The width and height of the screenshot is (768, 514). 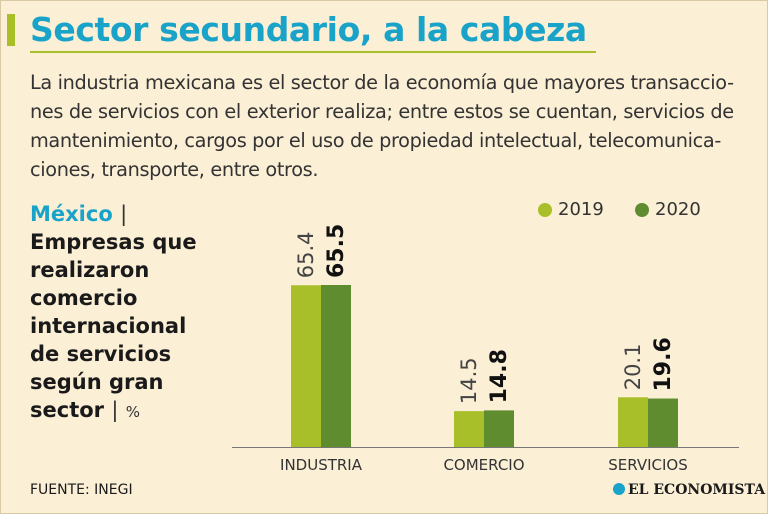 What do you see at coordinates (113, 242) in the screenshot?
I see `description-line: Empresas que` at bounding box center [113, 242].